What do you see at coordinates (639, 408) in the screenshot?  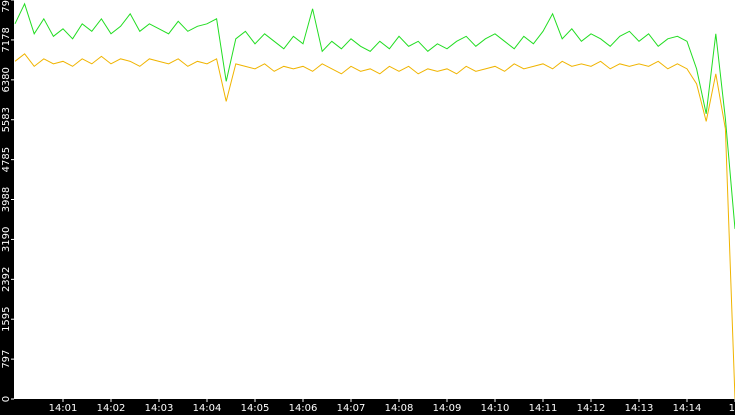 I see `x-tick-label: 14:13` at bounding box center [639, 408].